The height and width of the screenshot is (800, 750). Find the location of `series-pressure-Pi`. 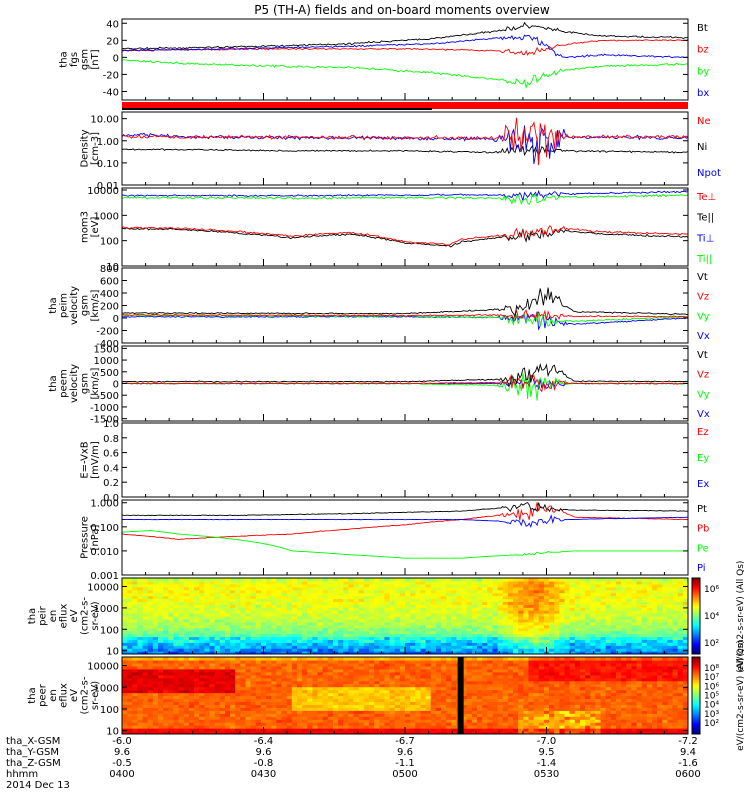

series-pressure-Pi is located at coordinates (405, 521).